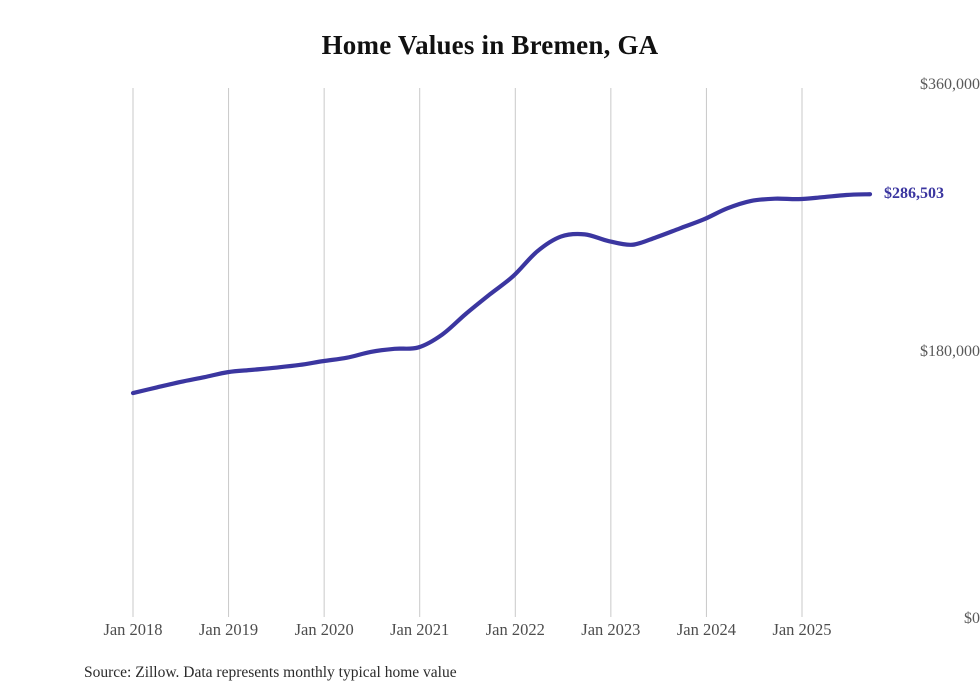 This screenshot has height=699, width=980. I want to click on x-axis-tick-jan-2022: Jan 2022, so click(515, 629).